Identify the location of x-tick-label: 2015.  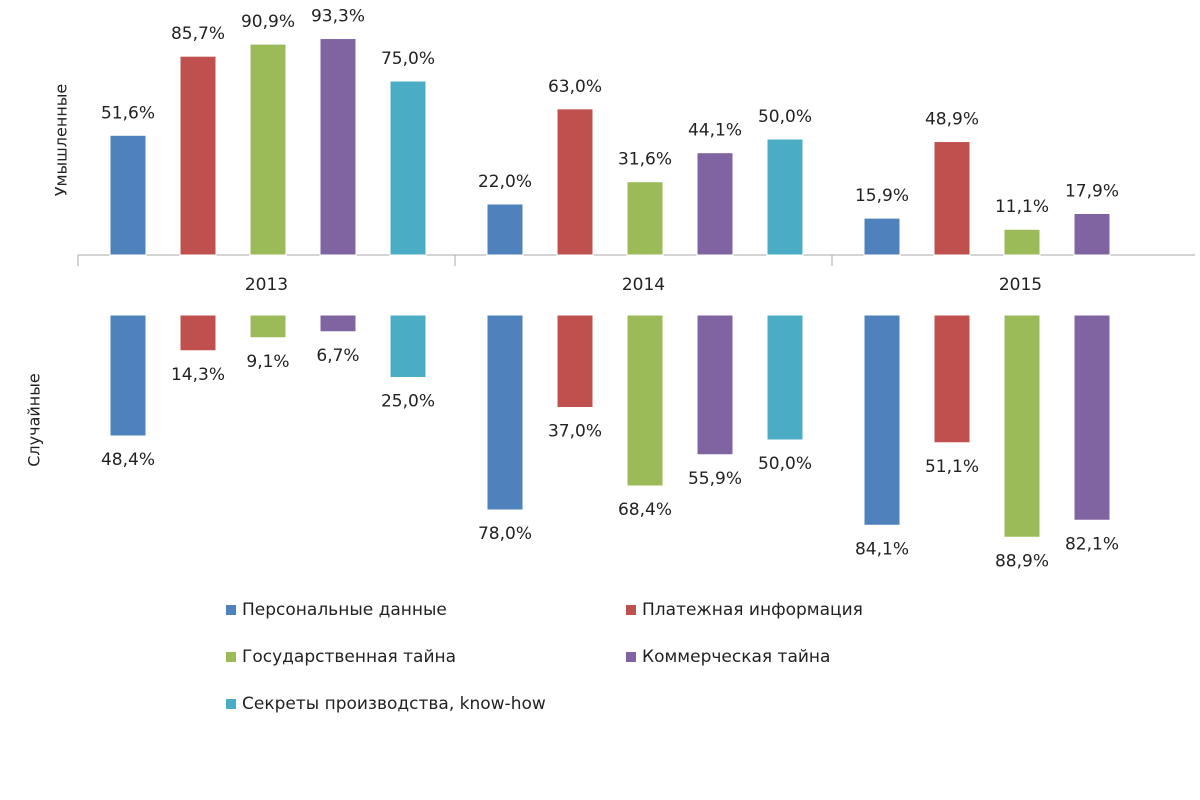
(1020, 285).